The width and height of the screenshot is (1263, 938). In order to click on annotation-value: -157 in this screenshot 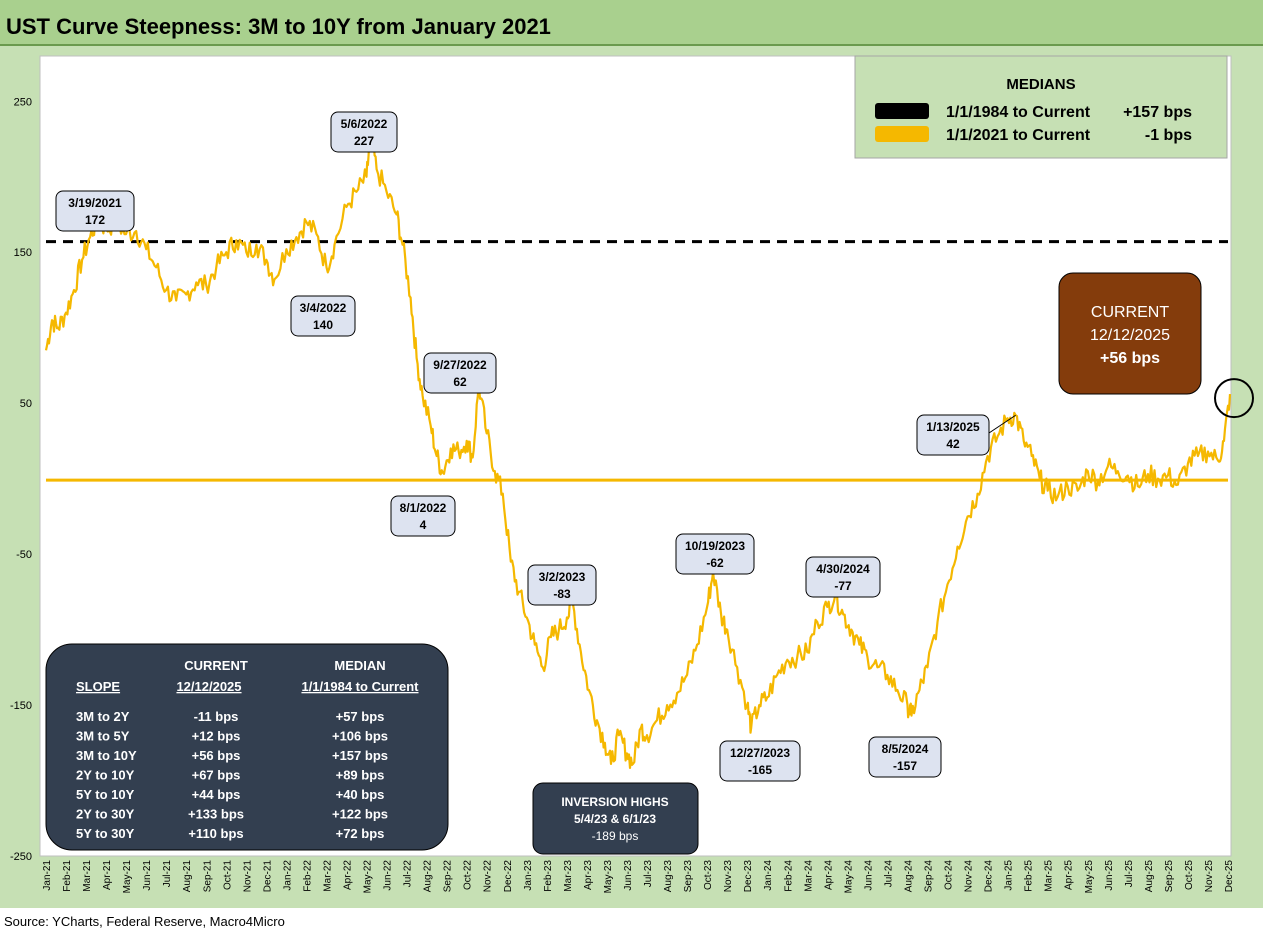, I will do `click(905, 766)`.